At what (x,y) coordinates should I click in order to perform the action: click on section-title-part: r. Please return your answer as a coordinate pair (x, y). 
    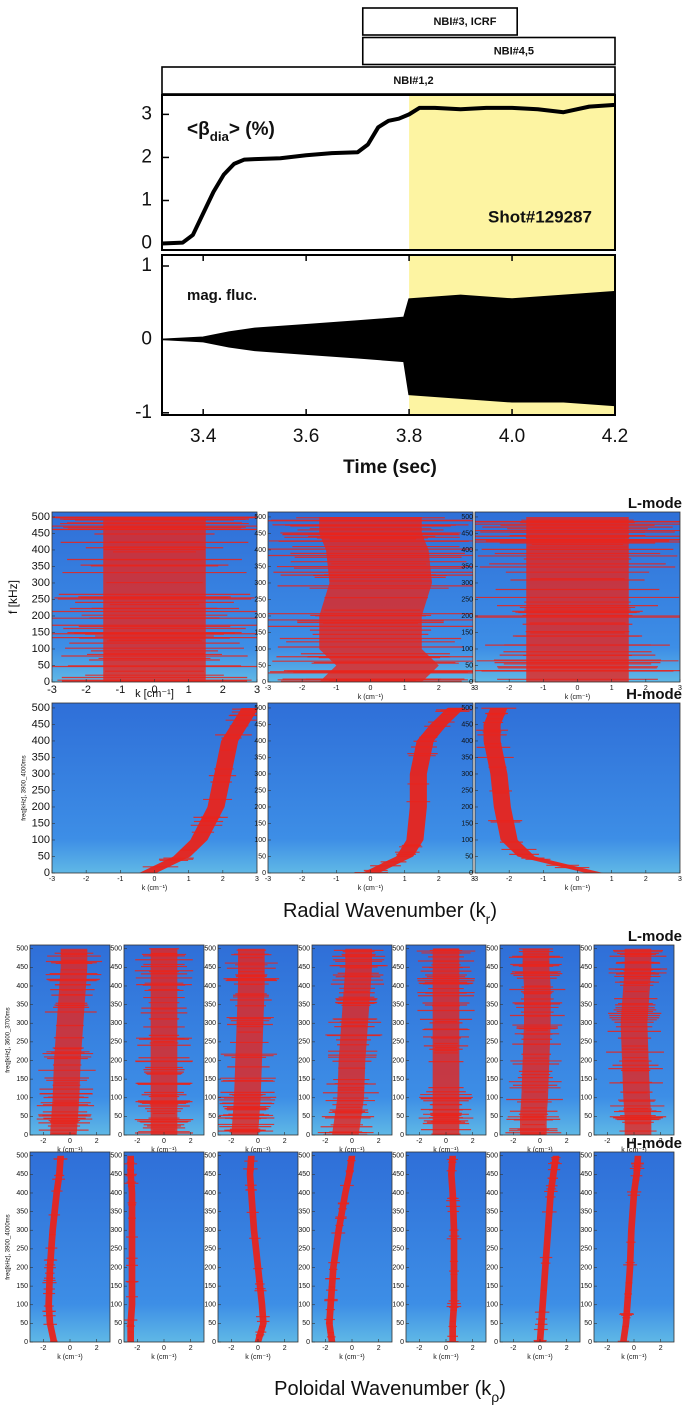
    Looking at the image, I should click on (488, 919).